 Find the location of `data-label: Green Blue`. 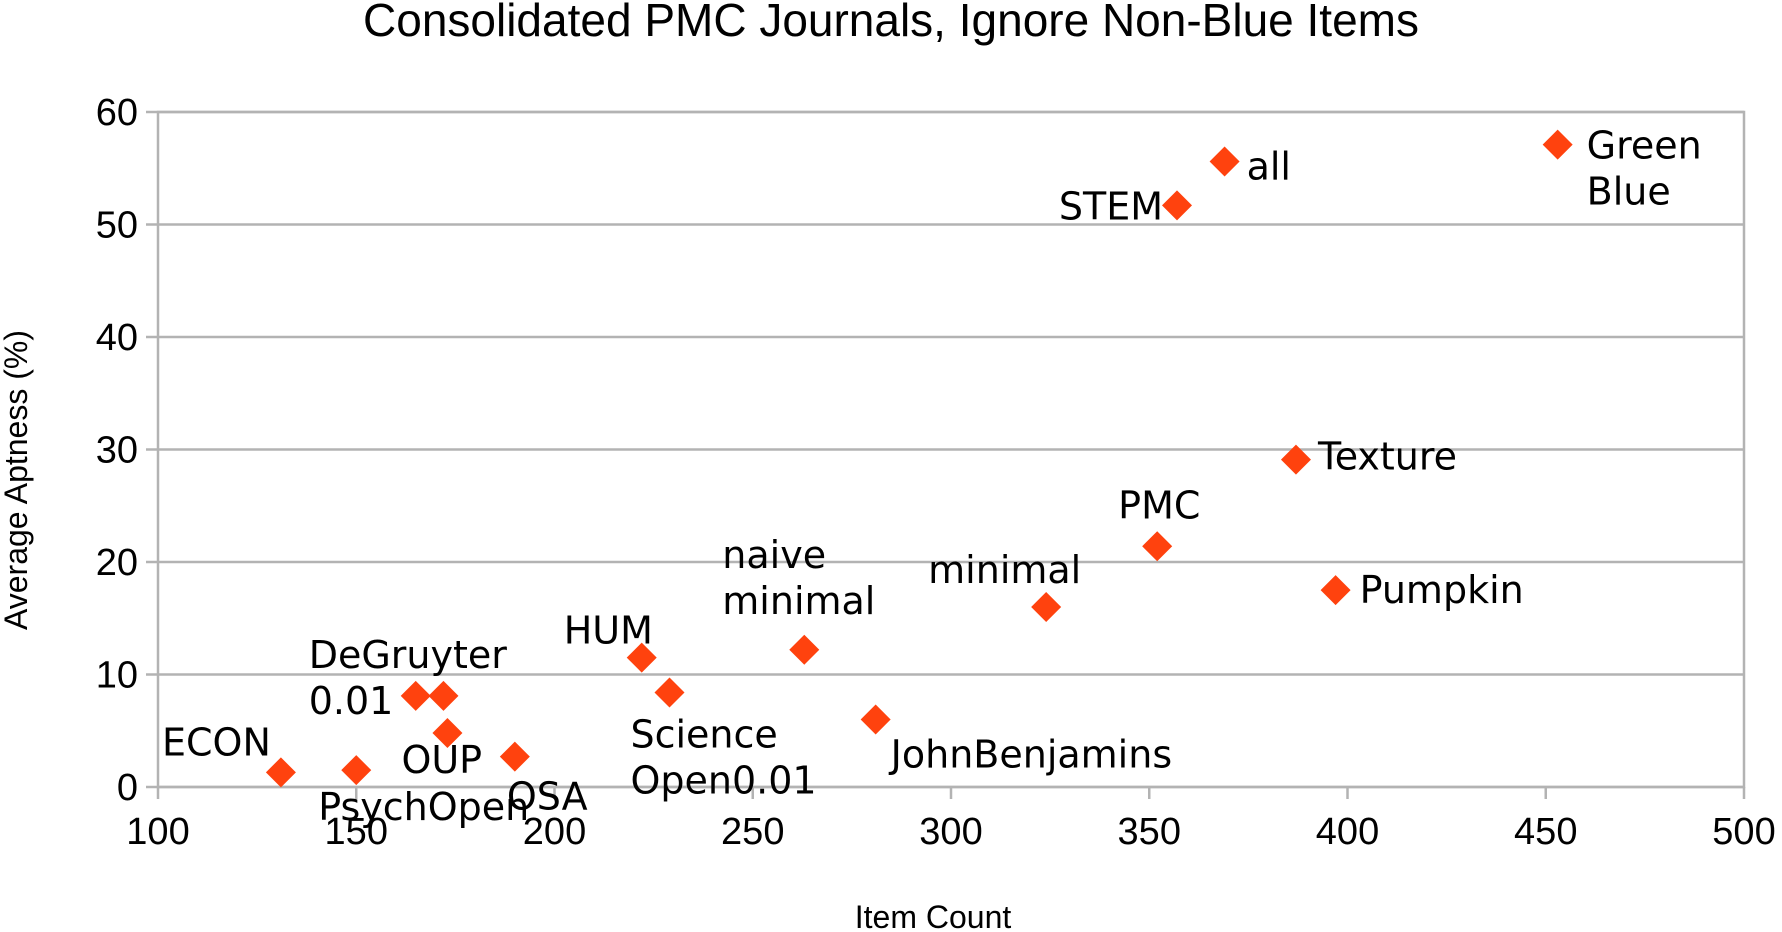

data-label: Green Blue is located at coordinates (1644, 169).